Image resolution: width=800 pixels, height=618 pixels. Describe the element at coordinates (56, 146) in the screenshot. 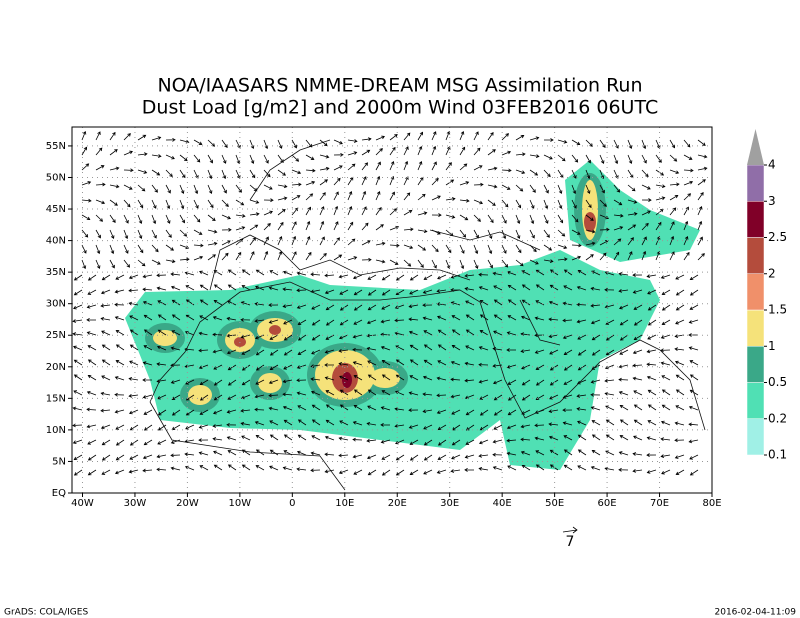

I see `y-tick-label: 55N` at that location.